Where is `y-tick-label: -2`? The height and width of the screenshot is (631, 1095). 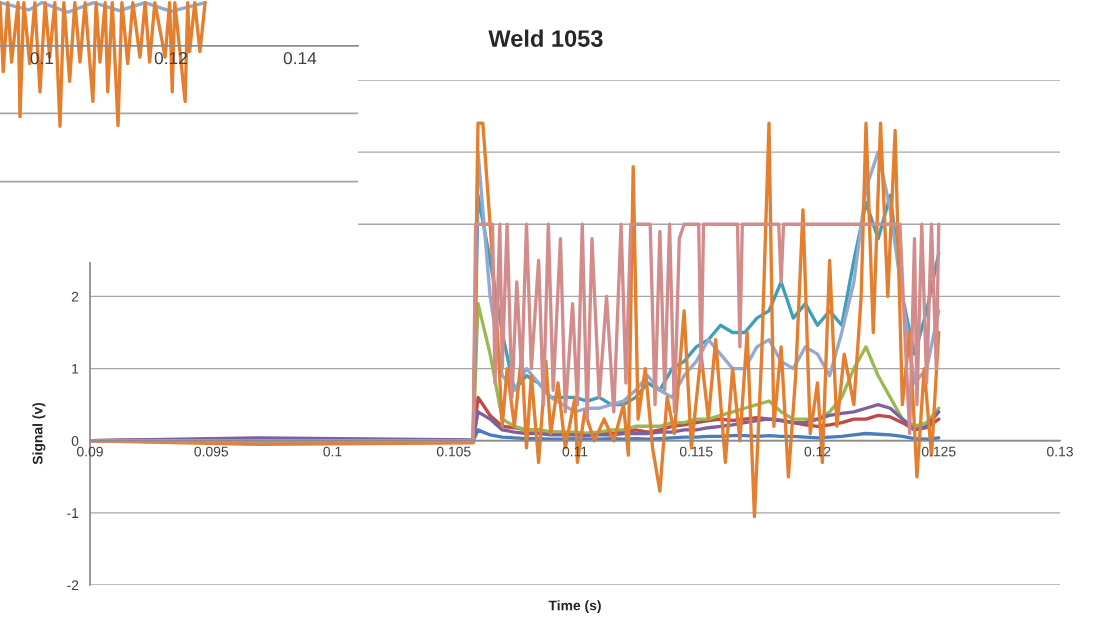
y-tick-label: -2 is located at coordinates (73, 585).